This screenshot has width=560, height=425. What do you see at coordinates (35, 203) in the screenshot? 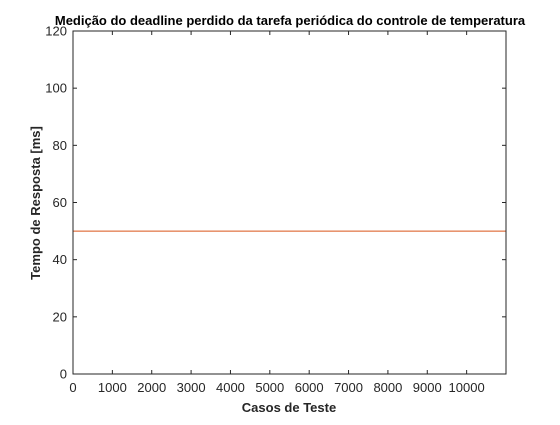
I see `y-axis-title: Tempo de Resposta [ms]` at bounding box center [35, 203].